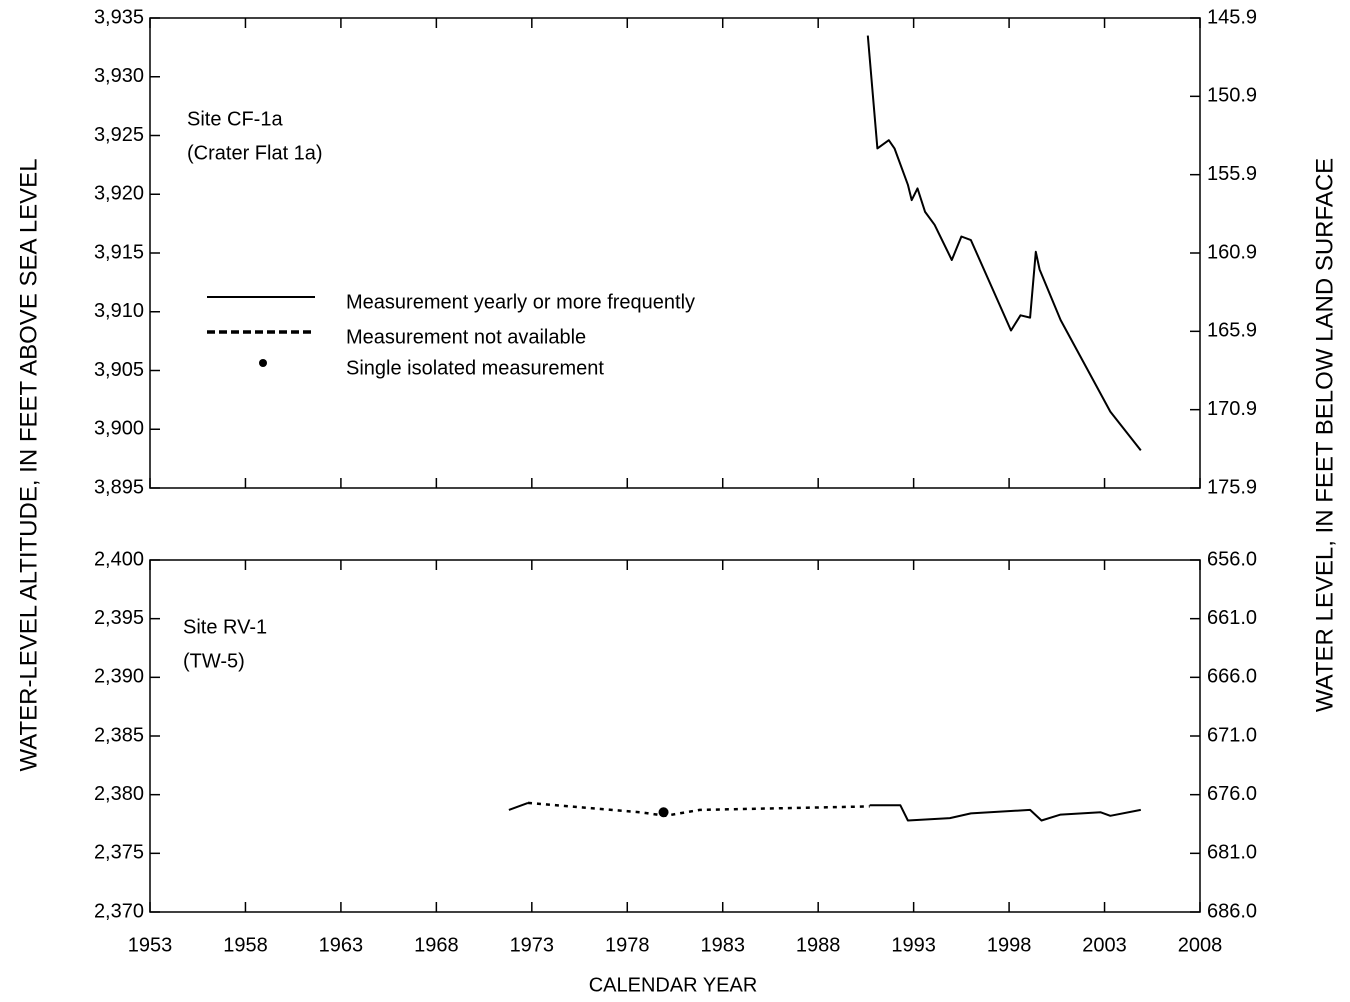  I want to click on x-tick-label: 1958, so click(245, 945).